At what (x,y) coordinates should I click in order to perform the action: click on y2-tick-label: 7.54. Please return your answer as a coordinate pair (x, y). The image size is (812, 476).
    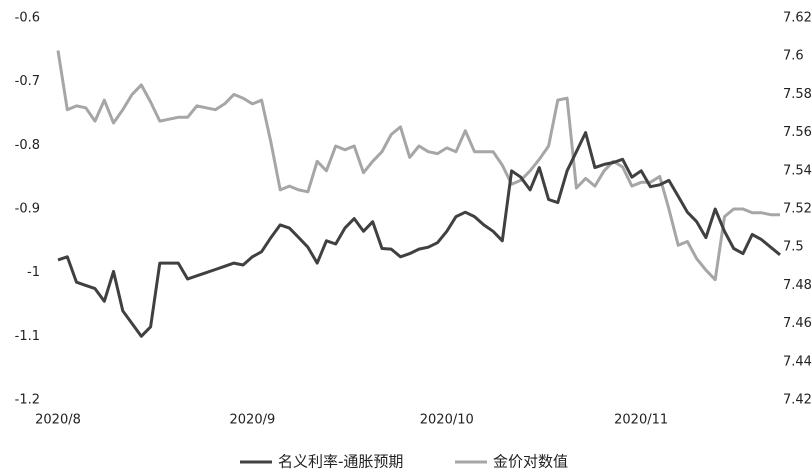
    Looking at the image, I should click on (797, 170).